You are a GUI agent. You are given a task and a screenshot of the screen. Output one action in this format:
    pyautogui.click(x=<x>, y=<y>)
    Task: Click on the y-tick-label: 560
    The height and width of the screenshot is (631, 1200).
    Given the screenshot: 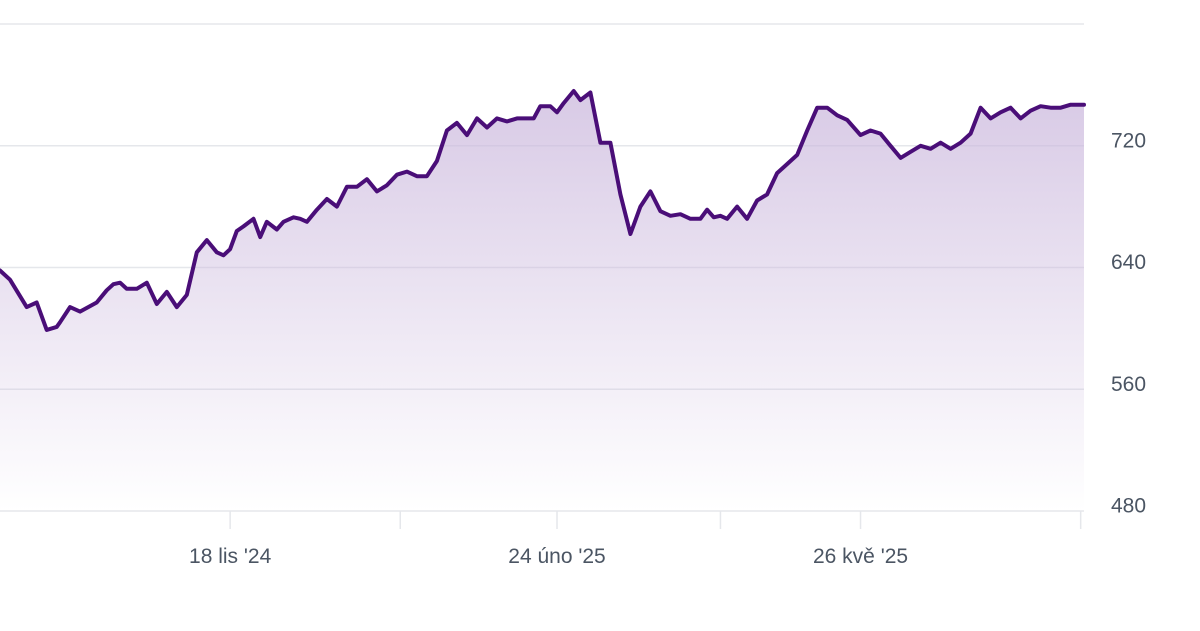 What is the action you would take?
    pyautogui.click(x=1128, y=384)
    